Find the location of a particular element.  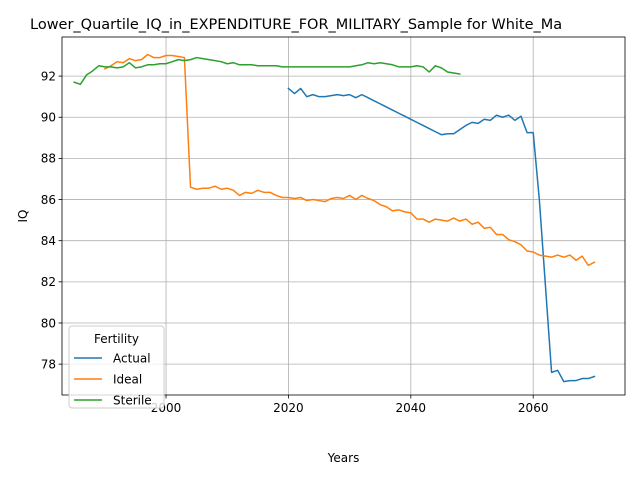

y-axis-label: IQ is located at coordinates (23, 216).